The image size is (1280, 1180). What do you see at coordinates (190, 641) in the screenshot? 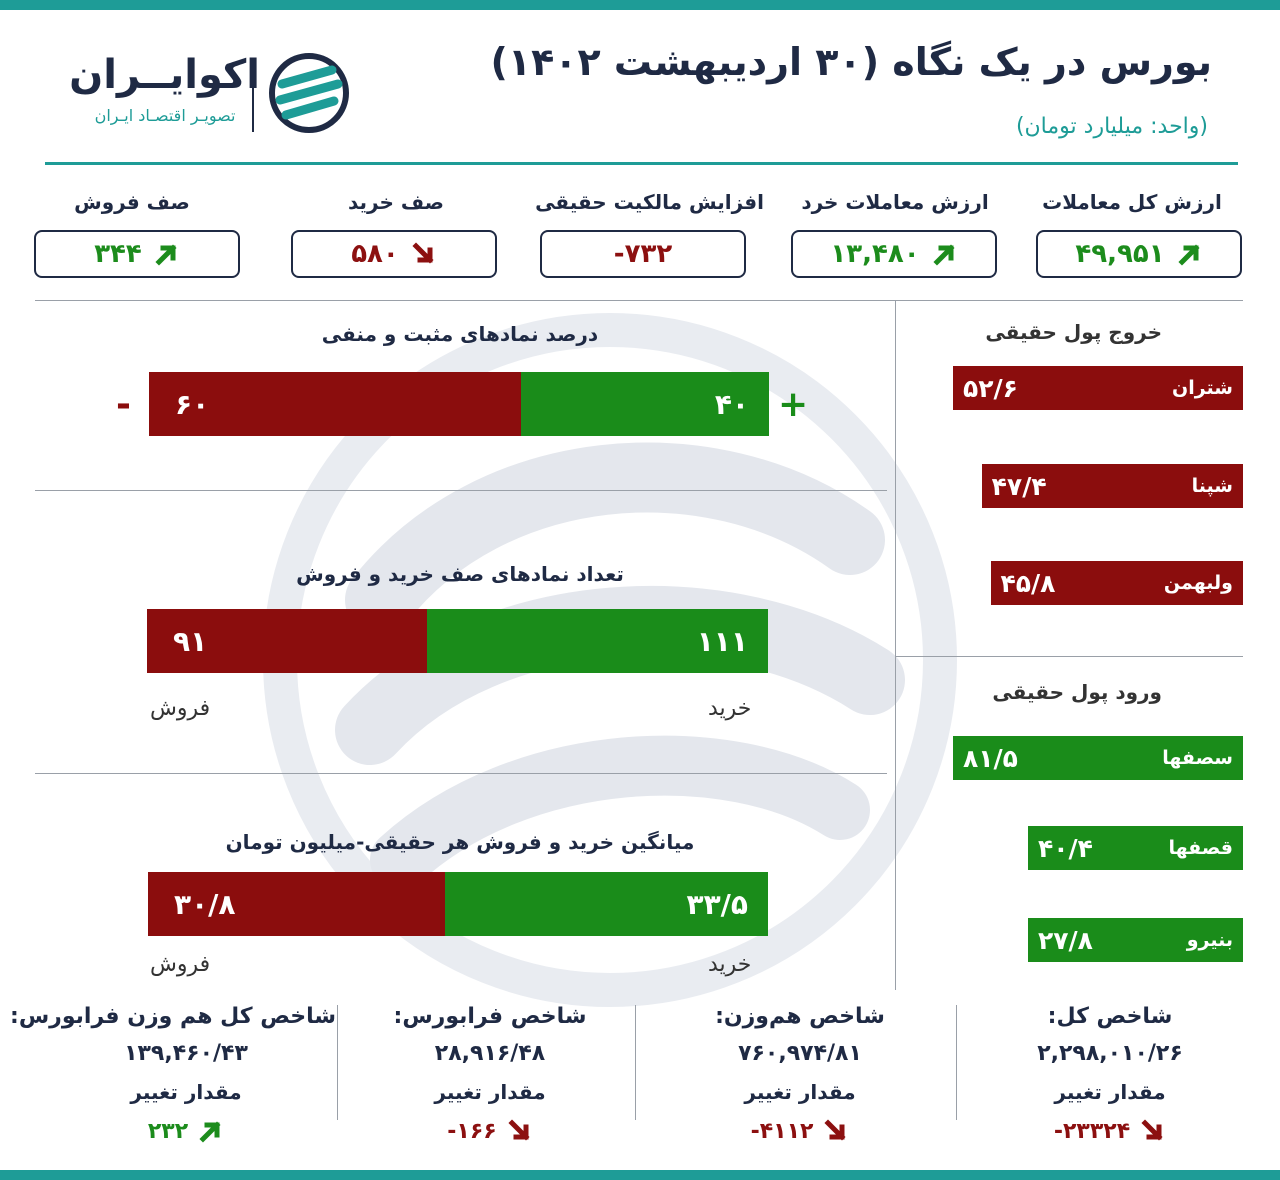
I see `sell-queue-value-label: ۹۱` at bounding box center [190, 641].